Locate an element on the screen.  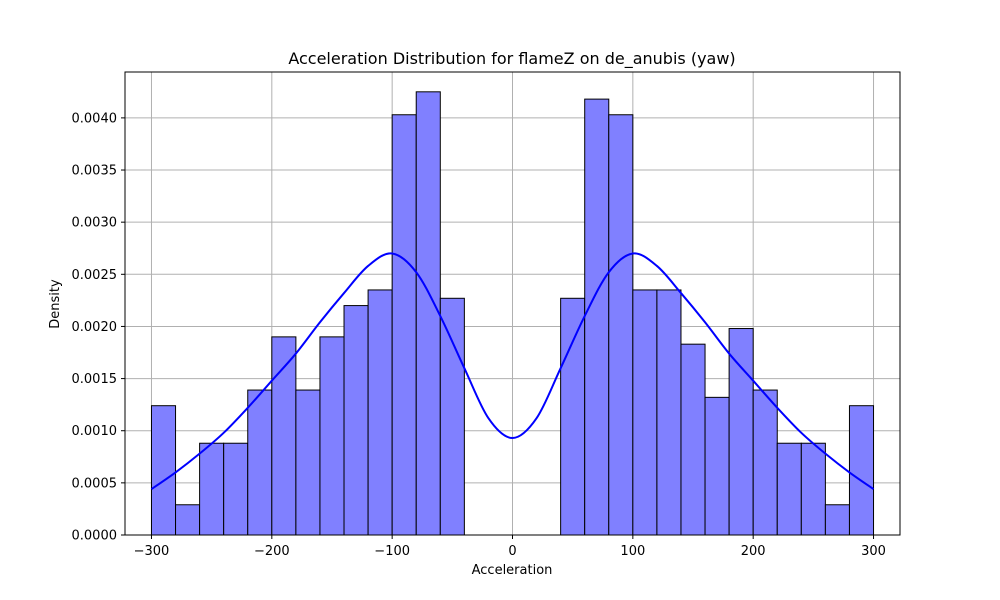
y-tick-label: 0.0030 is located at coordinates (95, 223).